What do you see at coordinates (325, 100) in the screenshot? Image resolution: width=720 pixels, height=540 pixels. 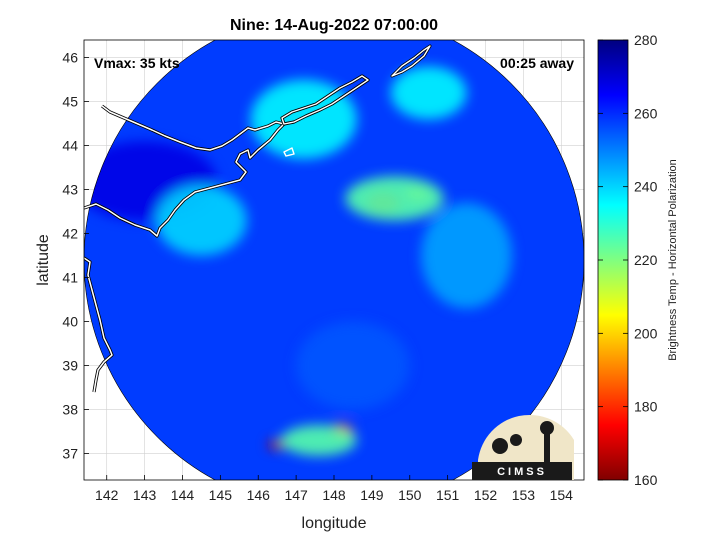 I see `kuril-islands` at bounding box center [325, 100].